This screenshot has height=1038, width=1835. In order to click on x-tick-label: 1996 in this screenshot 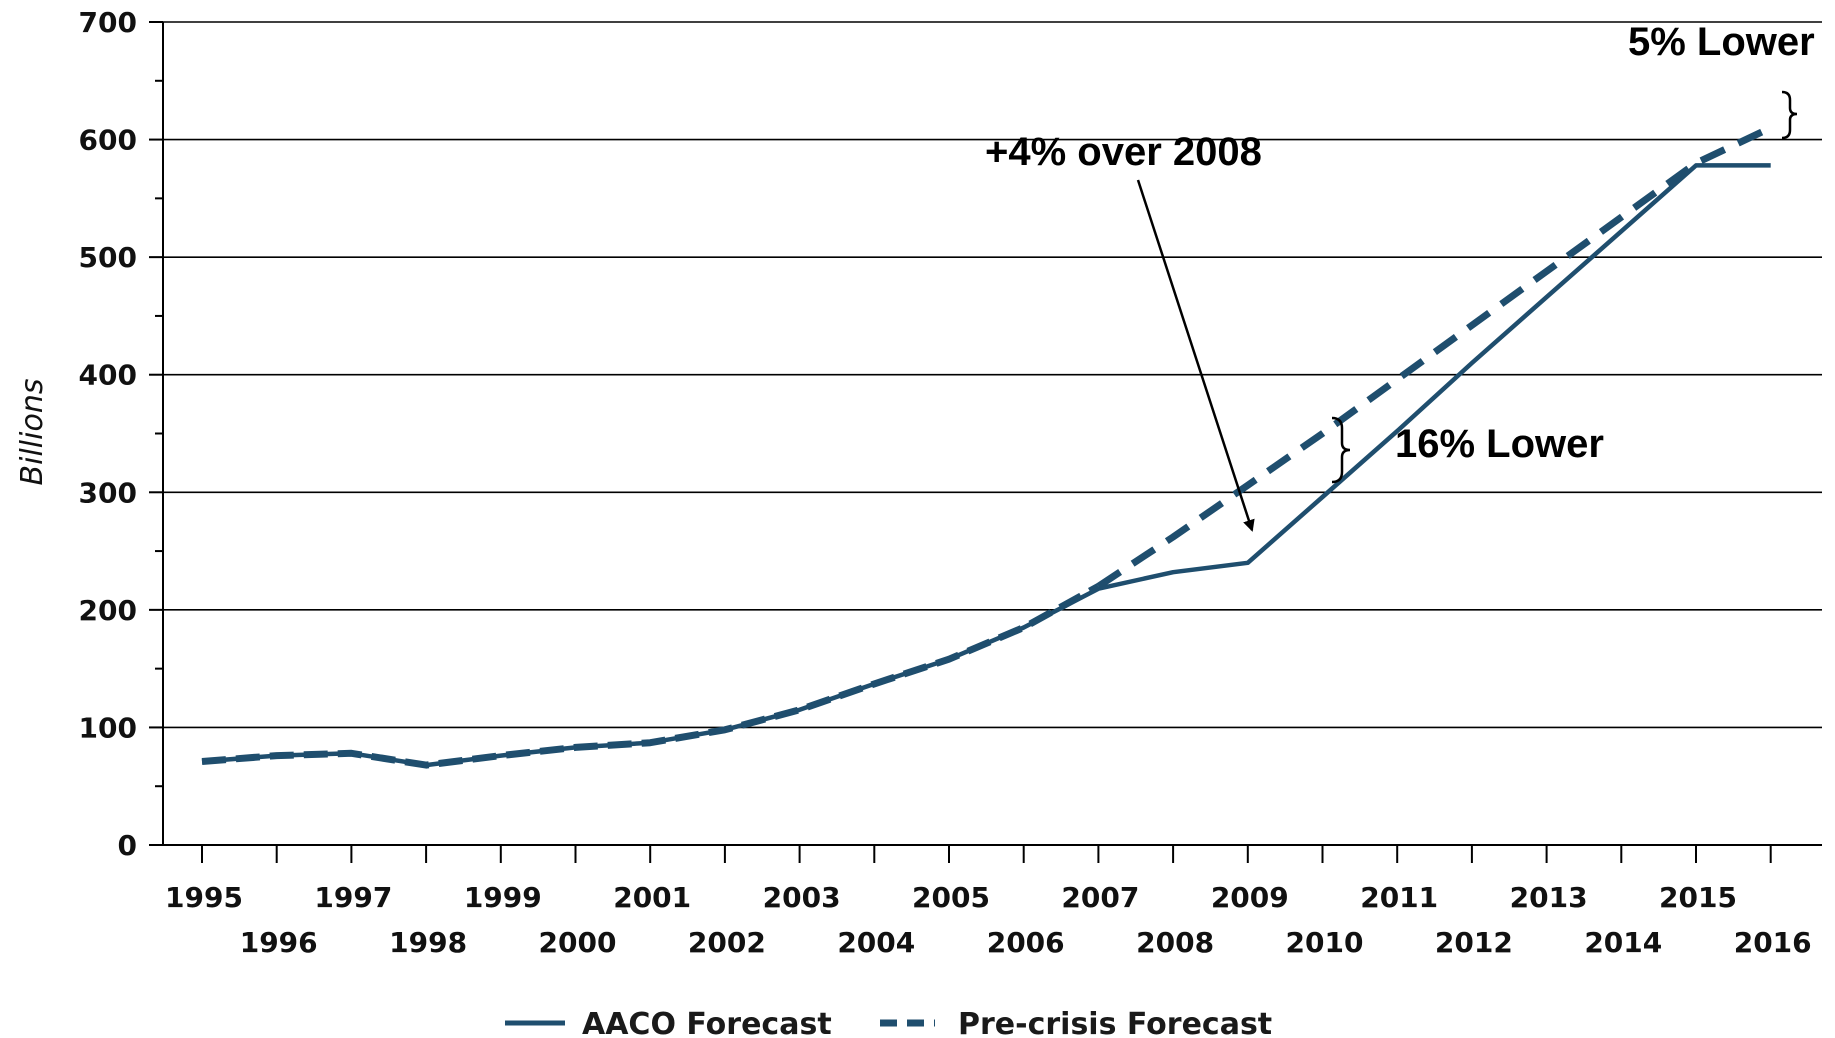, I will do `click(279, 942)`.